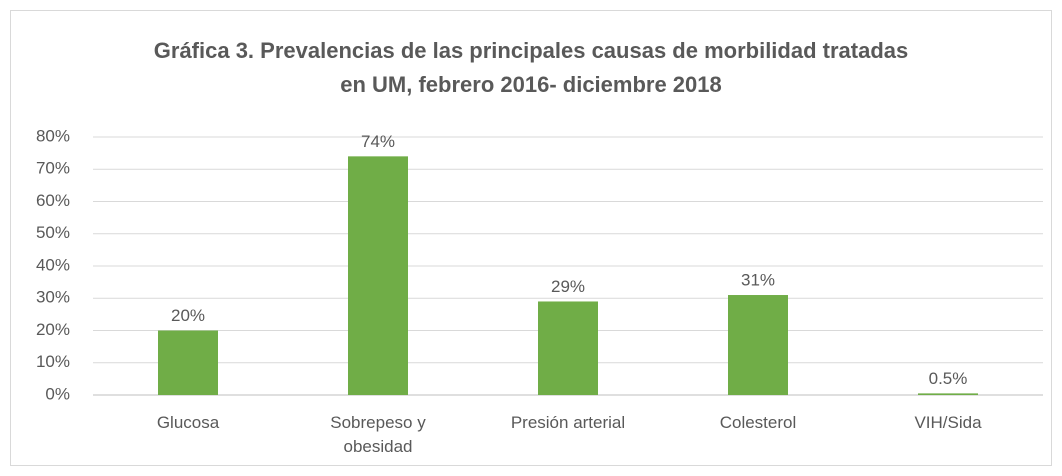  Describe the element at coordinates (188, 315) in the screenshot. I see `data-label: 20%` at that location.